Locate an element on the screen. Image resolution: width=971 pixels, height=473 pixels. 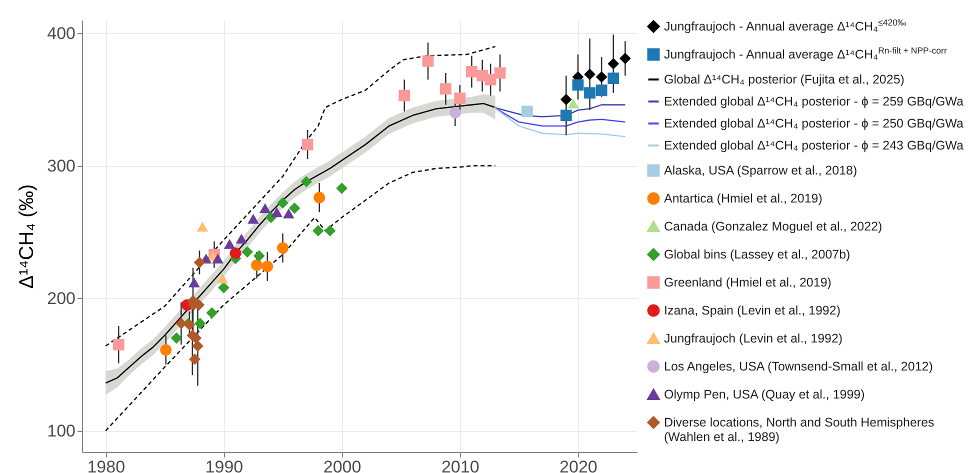
legend-label: Canada (Gonzalez Moguel et al., 2022) is located at coordinates (773, 227).